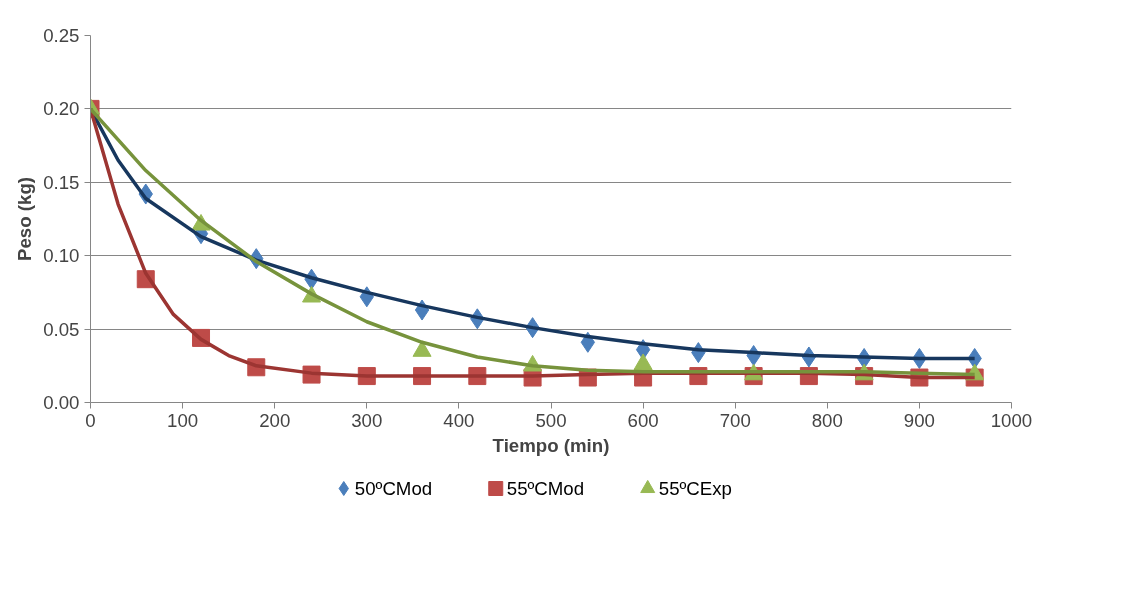 This screenshot has width=1133, height=611. What do you see at coordinates (61, 109) in the screenshot?
I see `y-tick-label: 0.20` at bounding box center [61, 109].